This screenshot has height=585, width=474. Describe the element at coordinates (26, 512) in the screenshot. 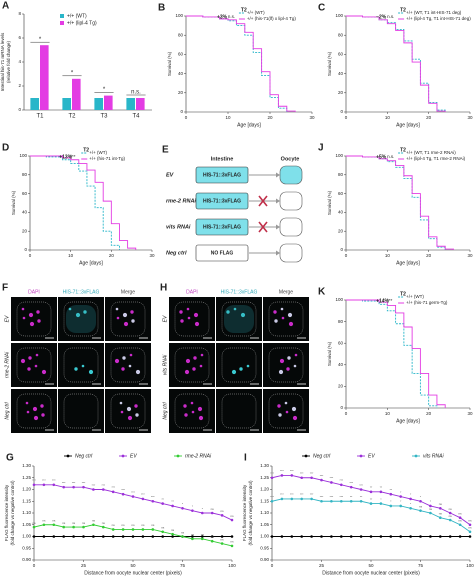

I see `y-tick-label: 1.10` at that location.